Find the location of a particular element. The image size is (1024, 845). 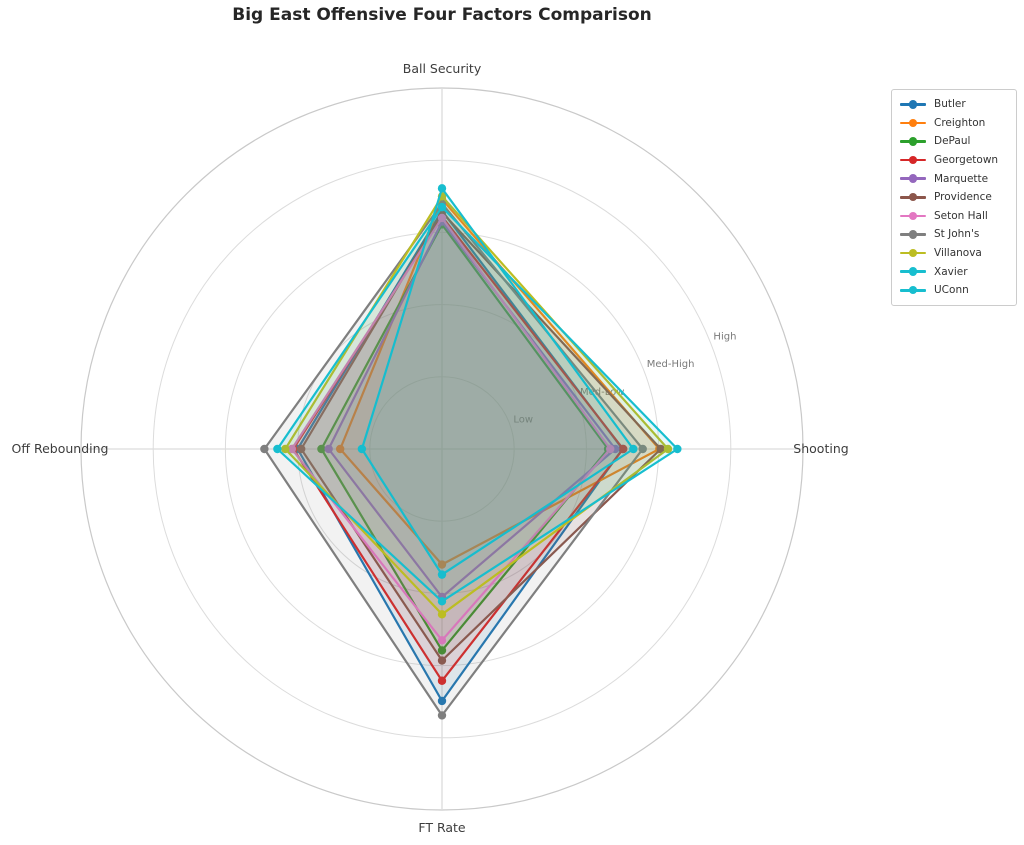

legend-item-butler: Butler is located at coordinates (953, 104).